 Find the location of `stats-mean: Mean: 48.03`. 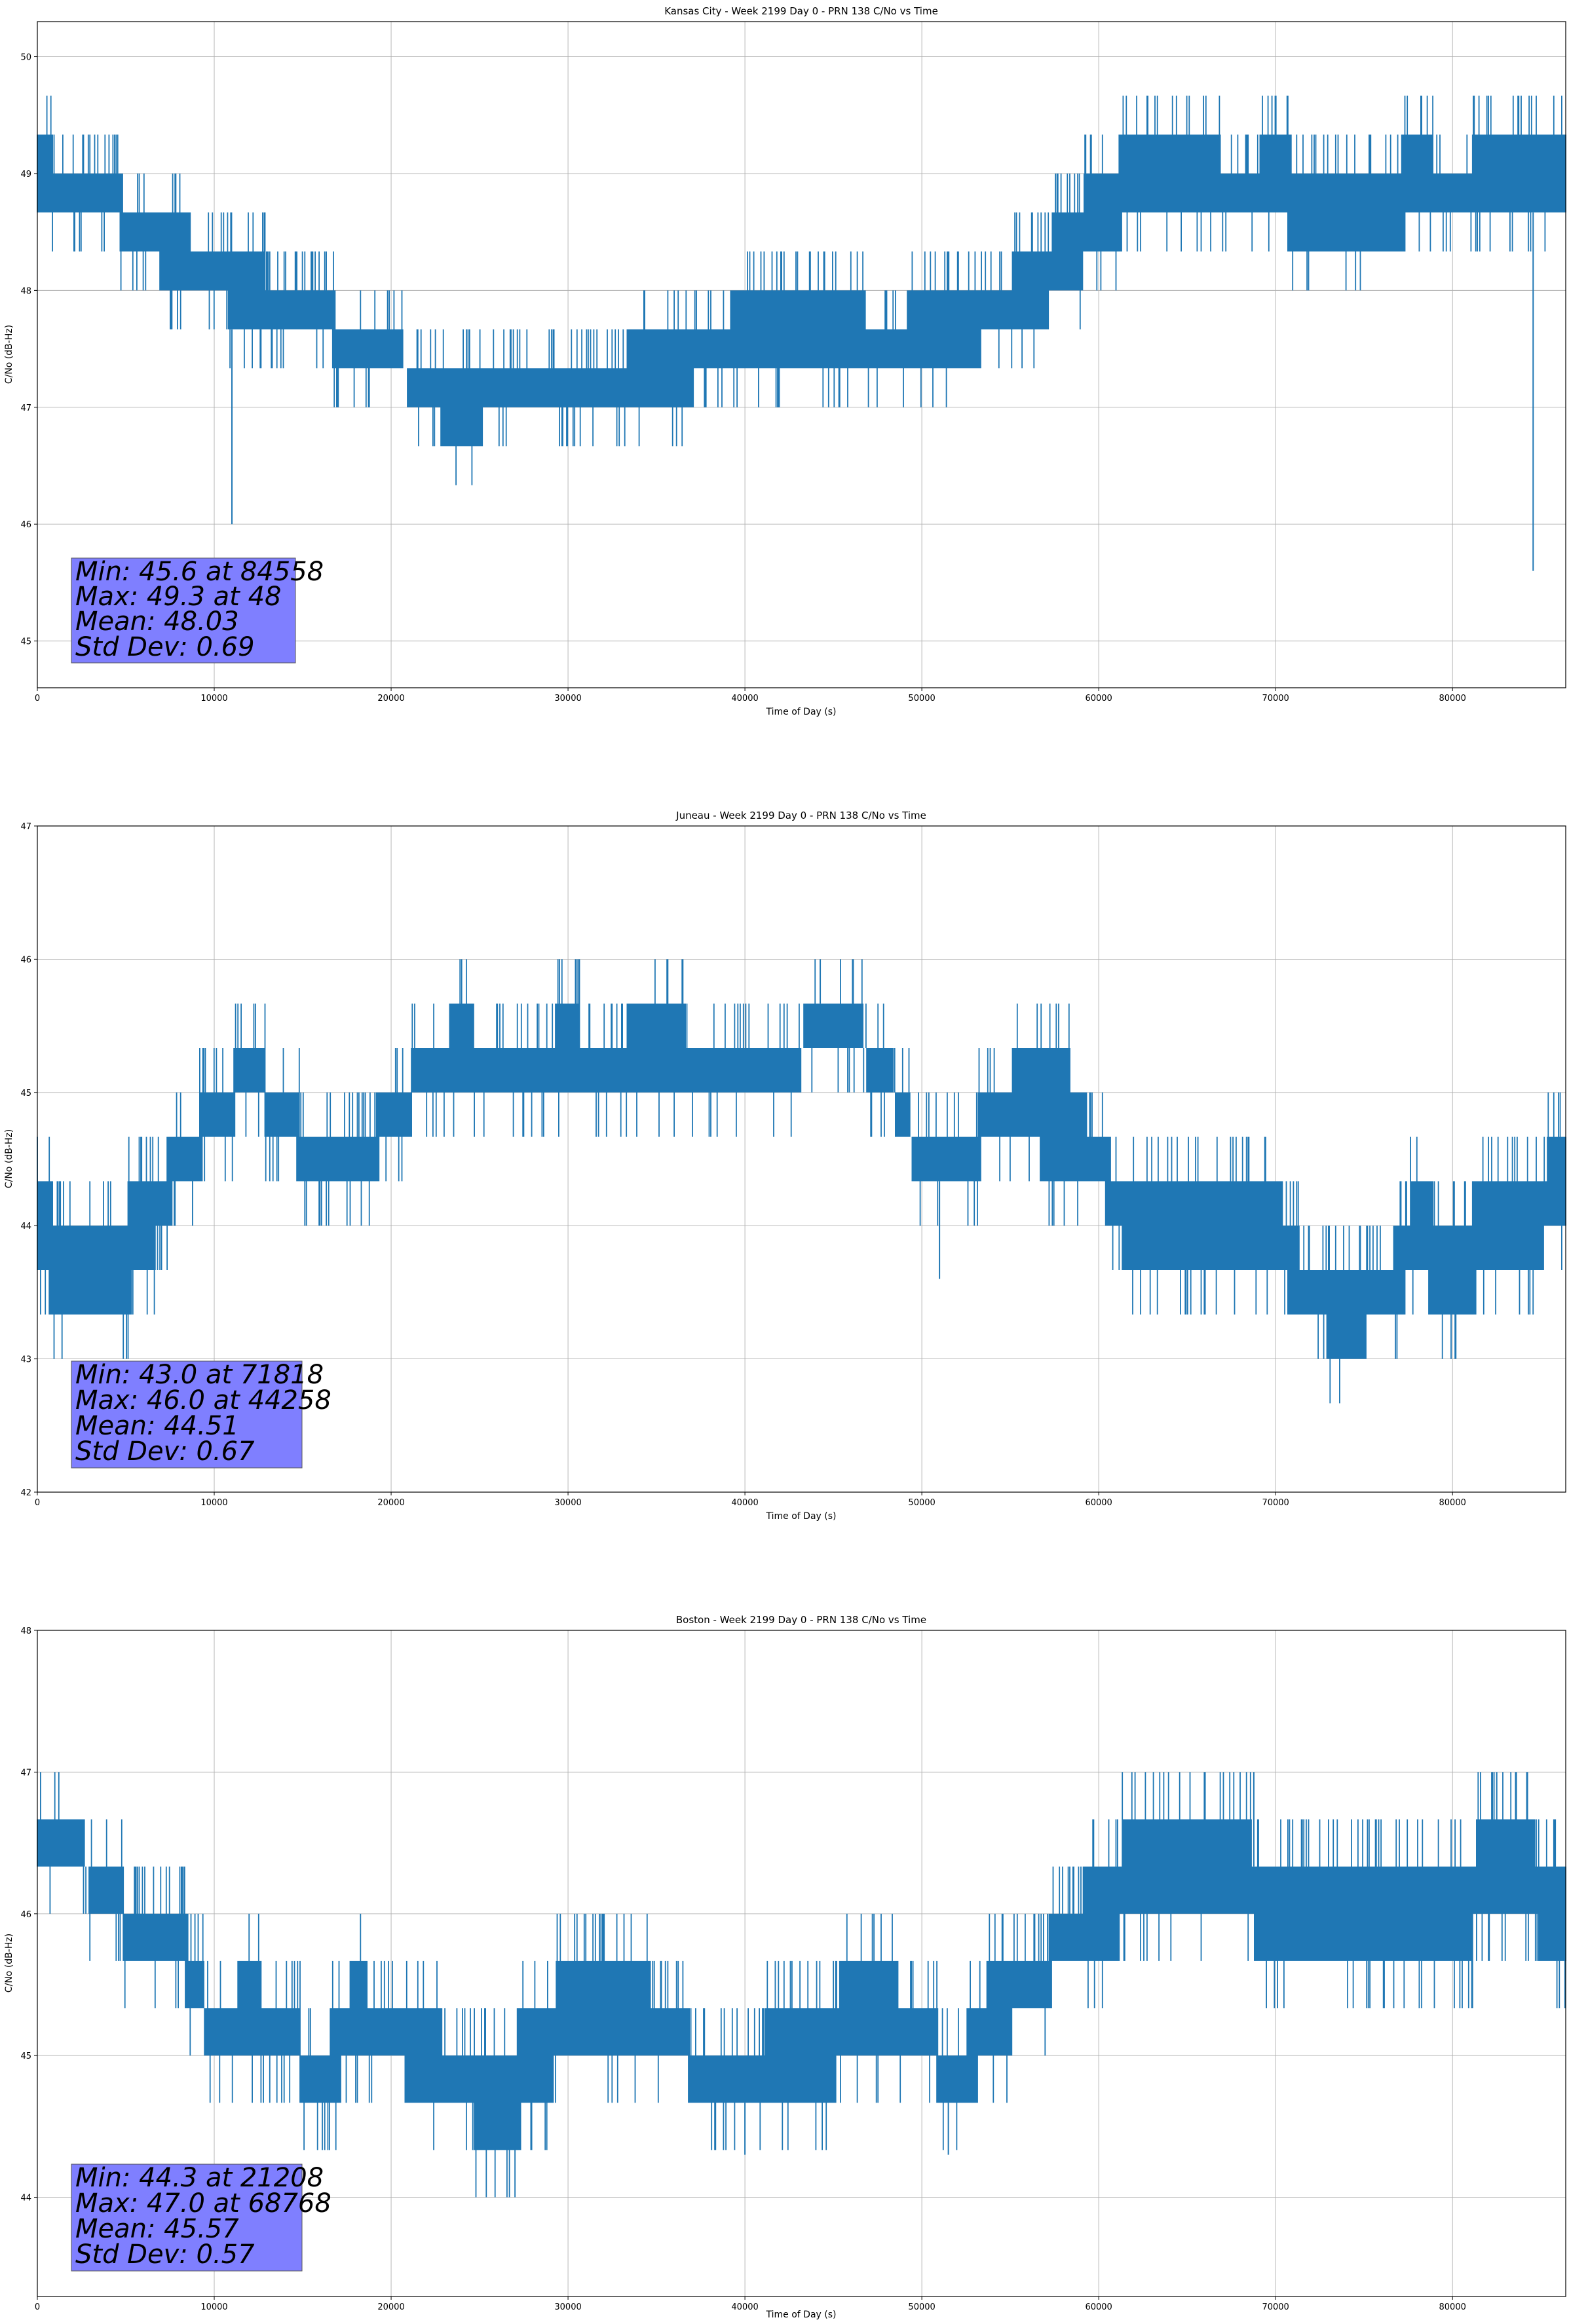

stats-mean: Mean: 48.03 is located at coordinates (157, 622).